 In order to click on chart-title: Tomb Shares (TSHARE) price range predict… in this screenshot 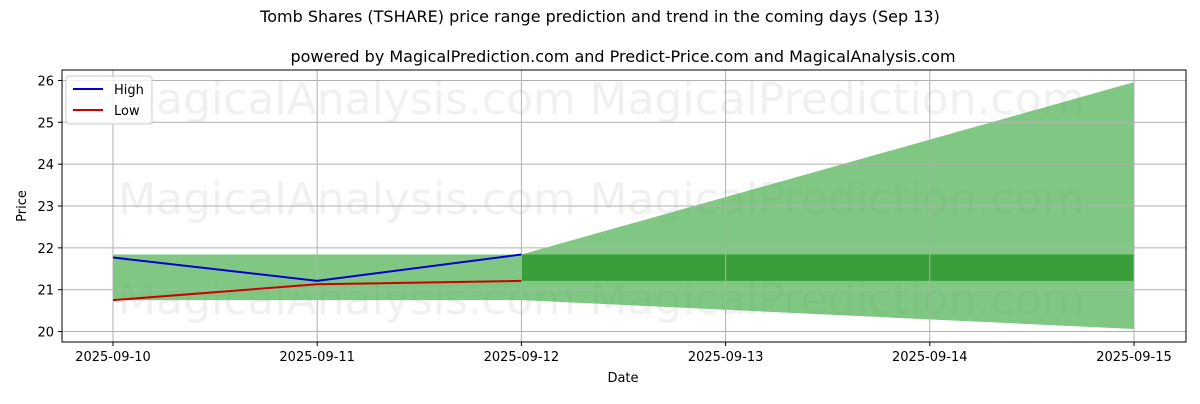, I will do `click(599, 16)`.